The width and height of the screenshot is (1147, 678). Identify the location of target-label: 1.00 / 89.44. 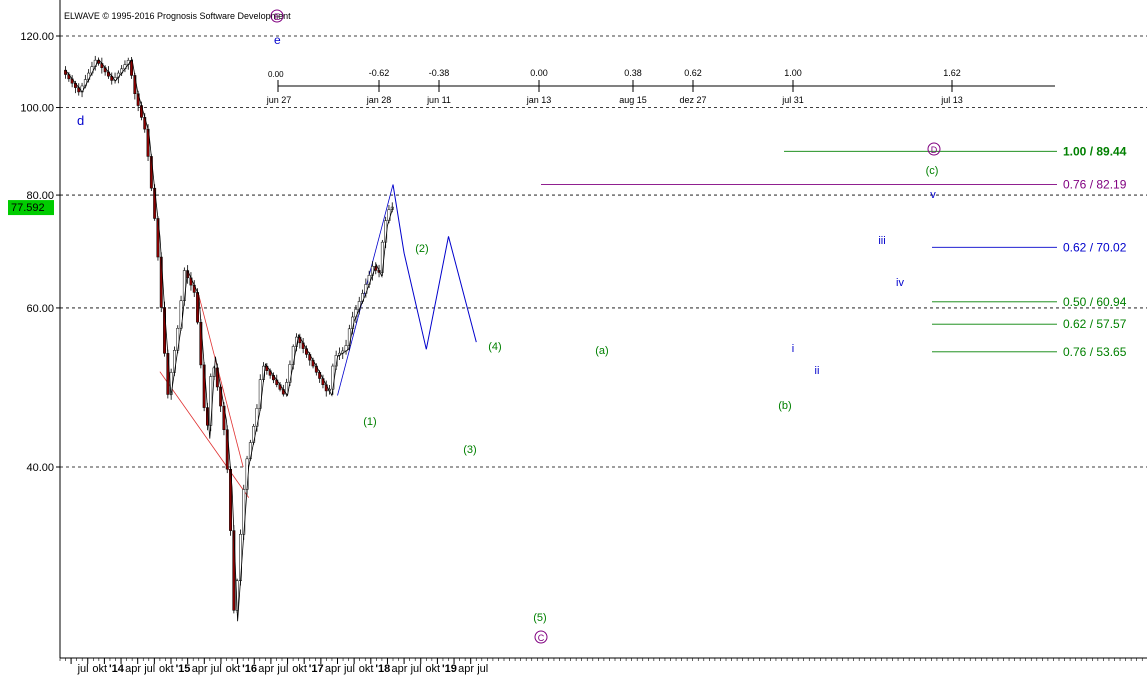
(1095, 151).